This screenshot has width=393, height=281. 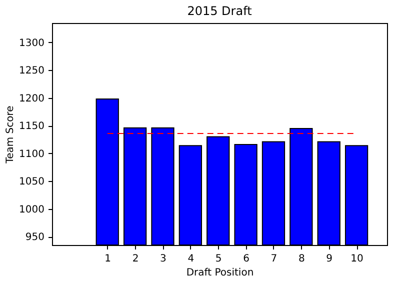 What do you see at coordinates (31, 210) in the screenshot?
I see `y-tick-label: 1000` at bounding box center [31, 210].